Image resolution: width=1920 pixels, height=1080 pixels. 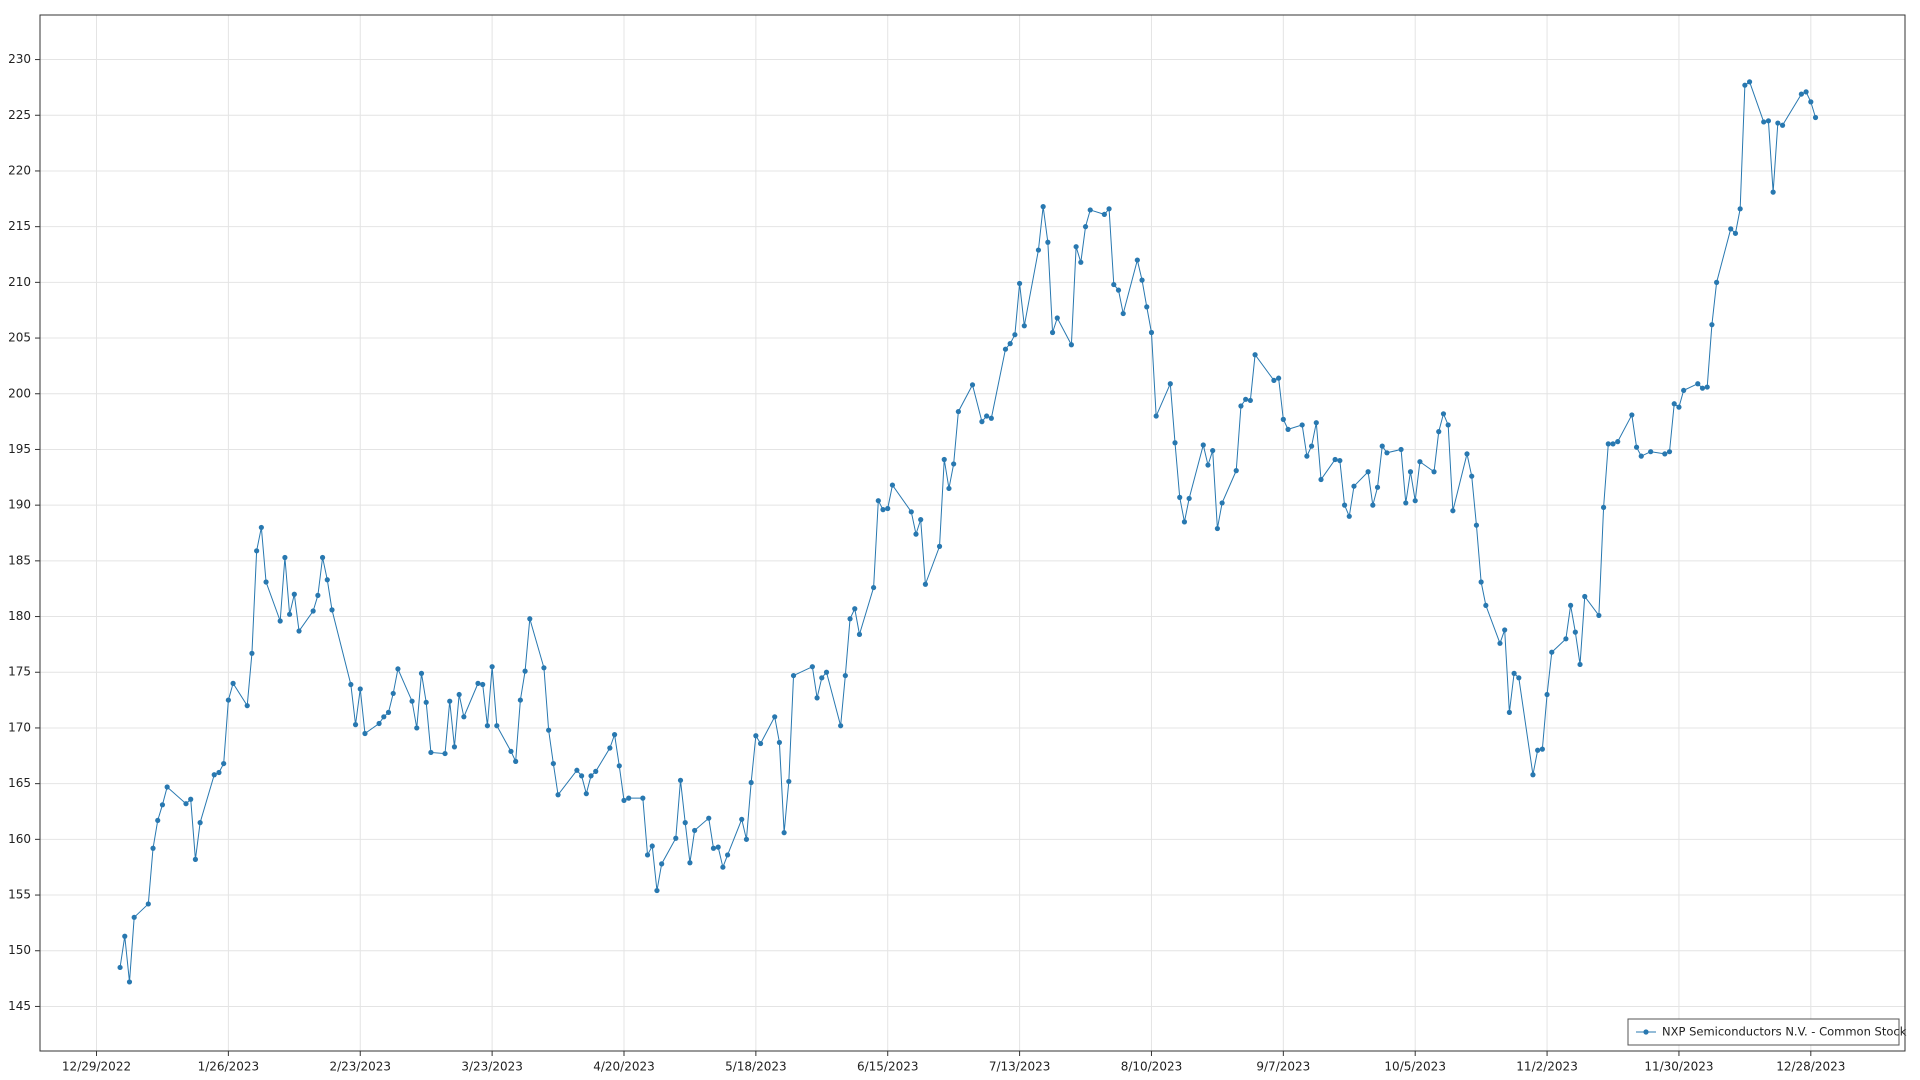 I want to click on x-tick-label: 4/20/2023, so click(x=624, y=1067).